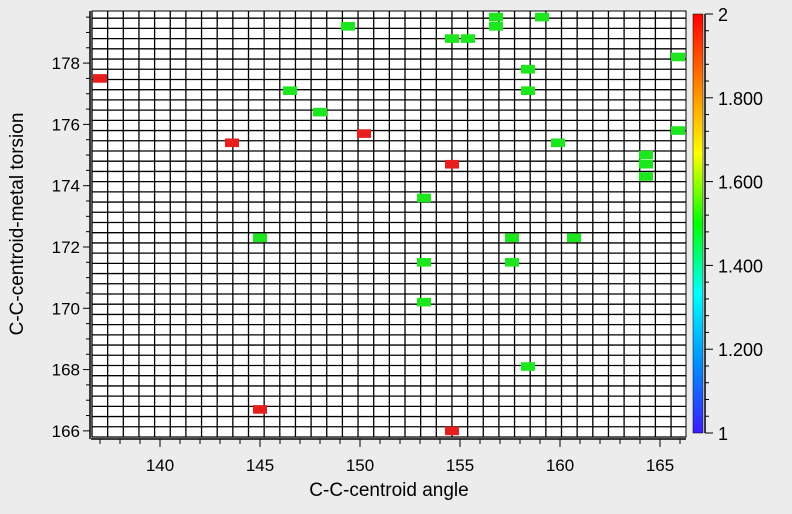 The image size is (792, 514). What do you see at coordinates (66, 63) in the screenshot?
I see `y-tick-label: 178` at bounding box center [66, 63].